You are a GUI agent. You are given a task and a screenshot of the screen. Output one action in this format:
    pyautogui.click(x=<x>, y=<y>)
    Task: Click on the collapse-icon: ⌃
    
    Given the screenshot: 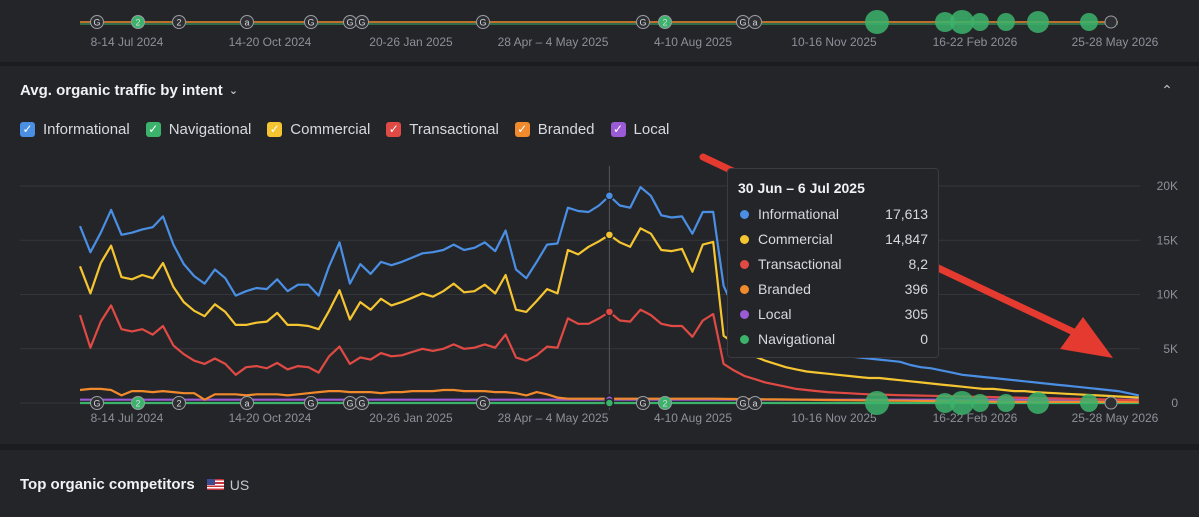 What is the action you would take?
    pyautogui.click(x=1167, y=90)
    